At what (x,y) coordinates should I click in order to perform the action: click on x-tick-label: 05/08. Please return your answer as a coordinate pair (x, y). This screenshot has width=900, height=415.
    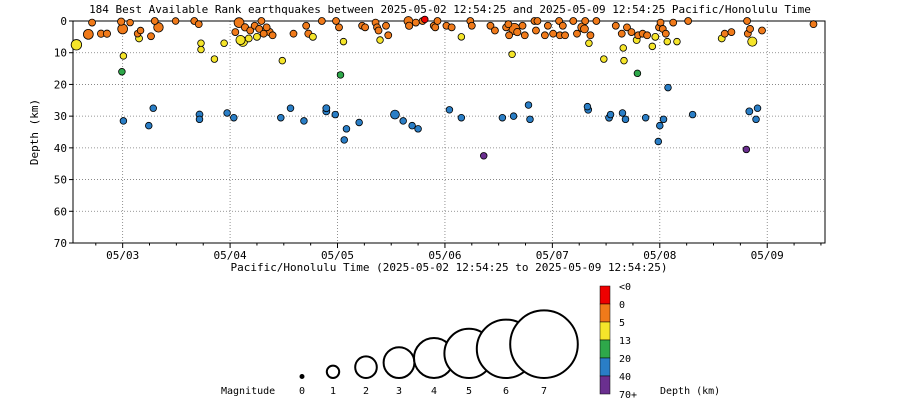
    Looking at the image, I should click on (659, 255).